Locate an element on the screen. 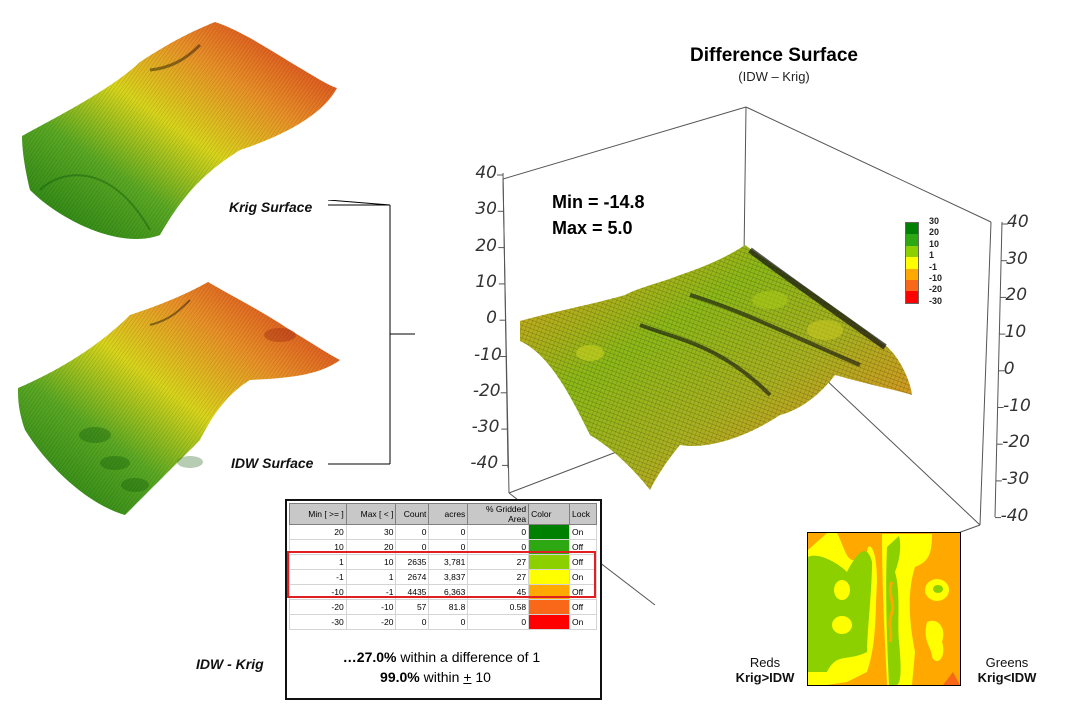  summary-2-value: 99.0% is located at coordinates (400, 677).